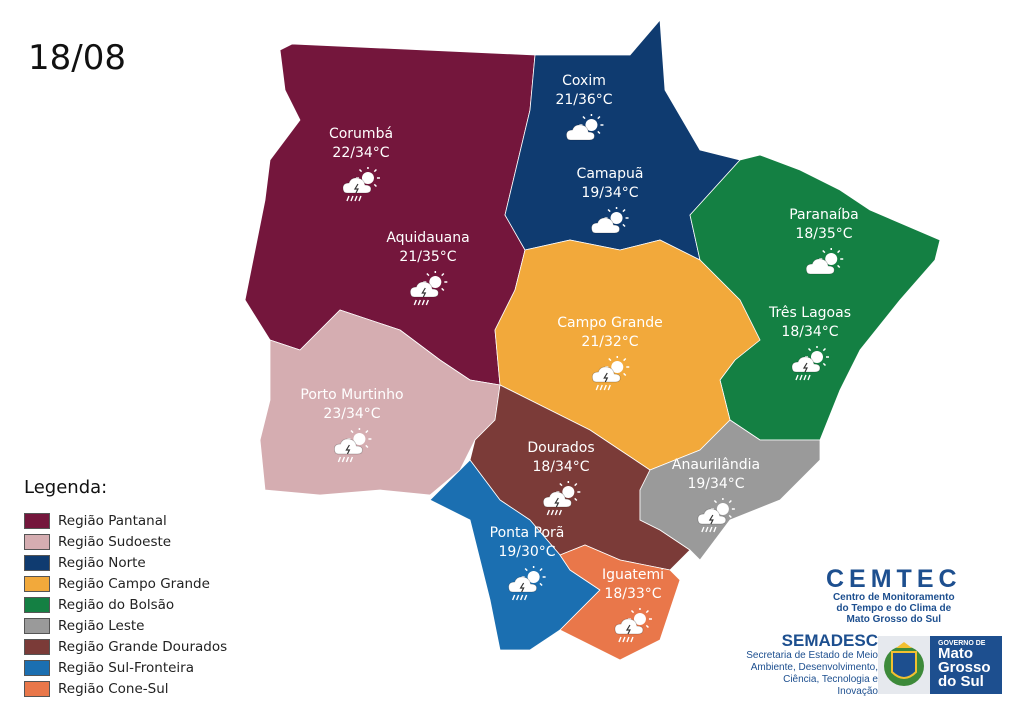  Describe the element at coordinates (810, 313) in the screenshot. I see `city-name: Três Lagoas` at that location.